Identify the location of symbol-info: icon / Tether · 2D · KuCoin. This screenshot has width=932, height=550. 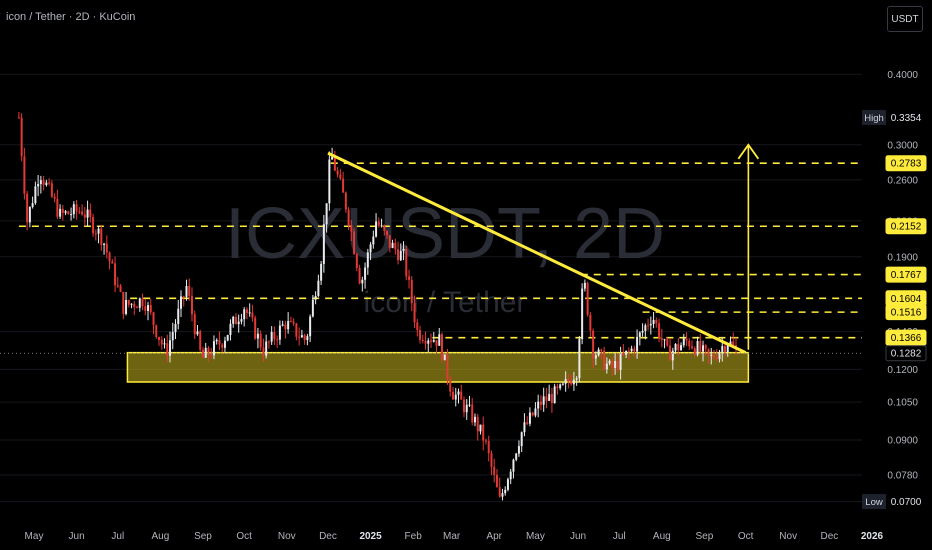
(71, 17).